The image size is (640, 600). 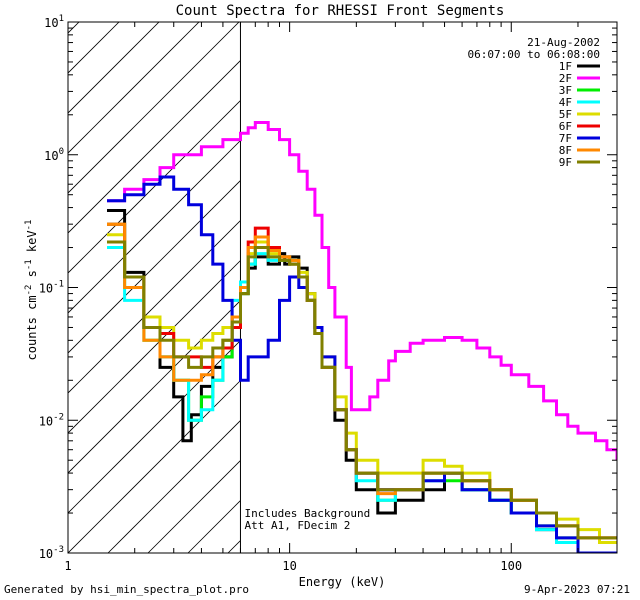 I want to click on legend-label-2f: 2F, so click(x=565, y=78).